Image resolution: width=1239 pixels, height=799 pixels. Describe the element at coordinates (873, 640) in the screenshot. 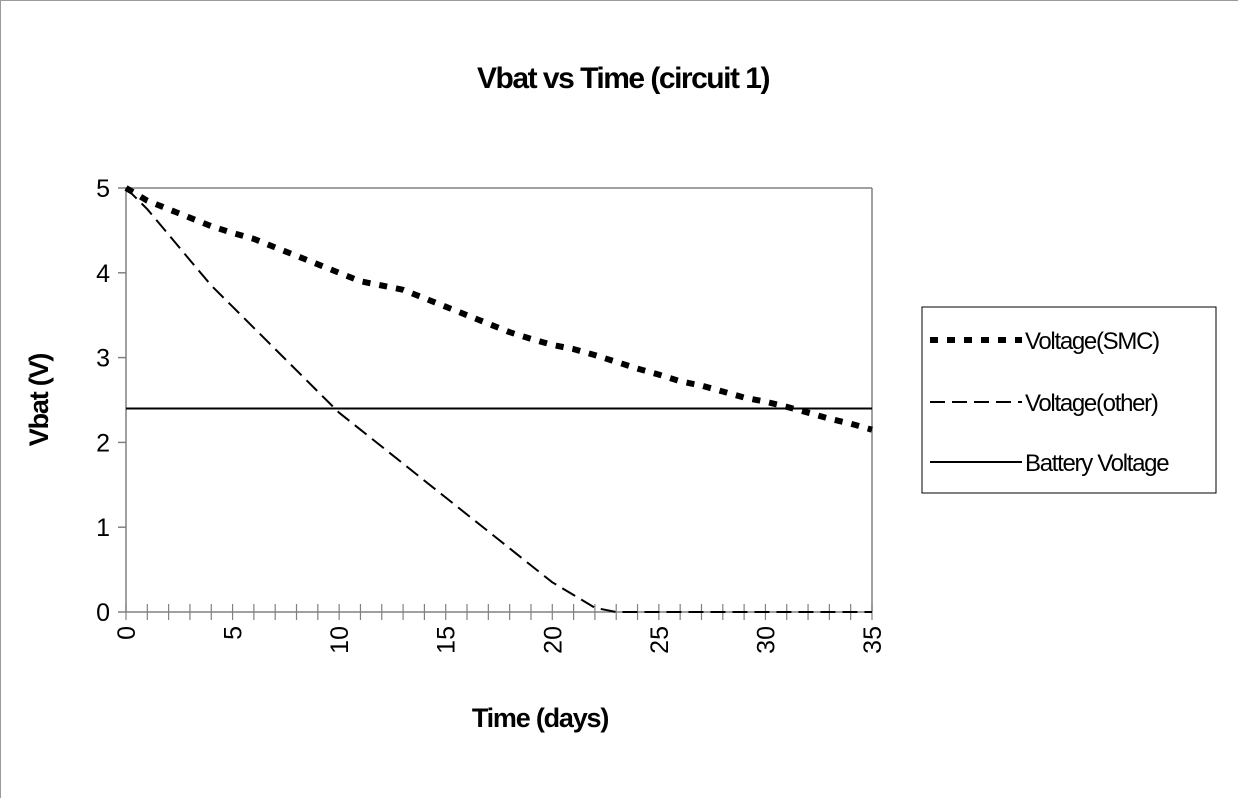

I see `x-tick-label: 35` at that location.